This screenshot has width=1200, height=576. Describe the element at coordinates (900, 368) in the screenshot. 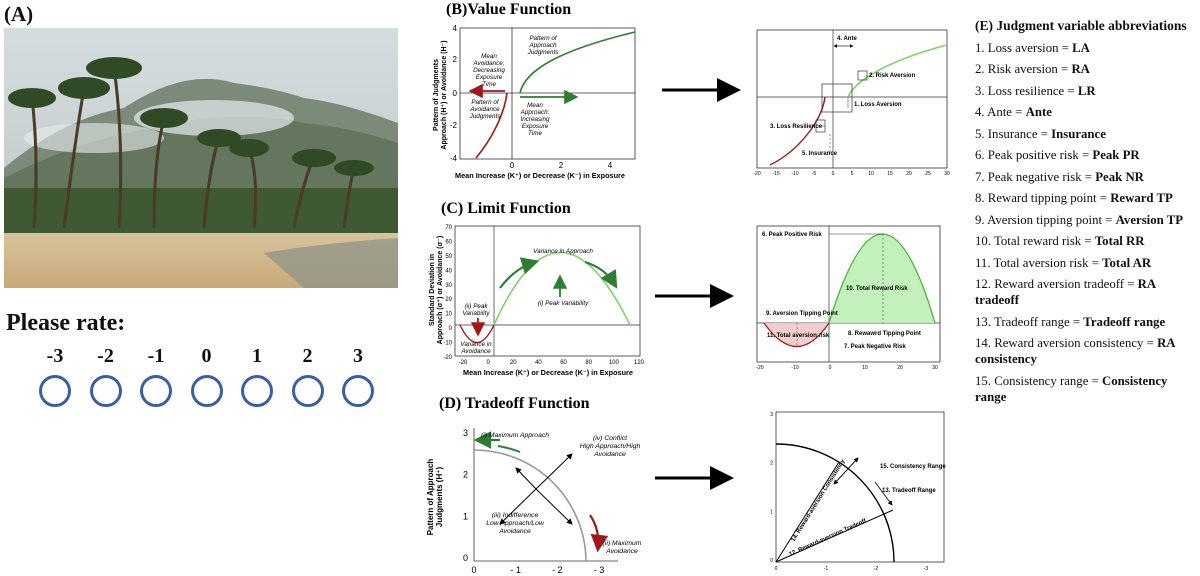

I see `c-right-xtick: 20` at that location.